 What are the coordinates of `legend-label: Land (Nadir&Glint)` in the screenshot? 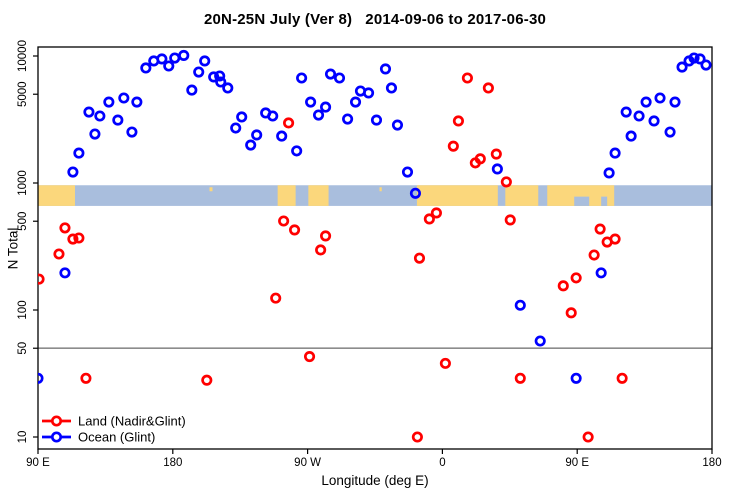 It's located at (132, 421).